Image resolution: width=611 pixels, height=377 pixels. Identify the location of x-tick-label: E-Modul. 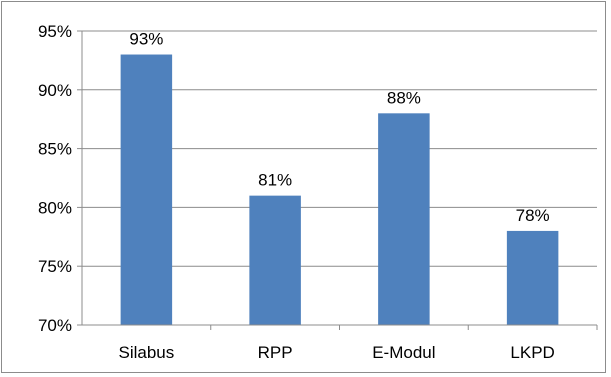
(403, 352).